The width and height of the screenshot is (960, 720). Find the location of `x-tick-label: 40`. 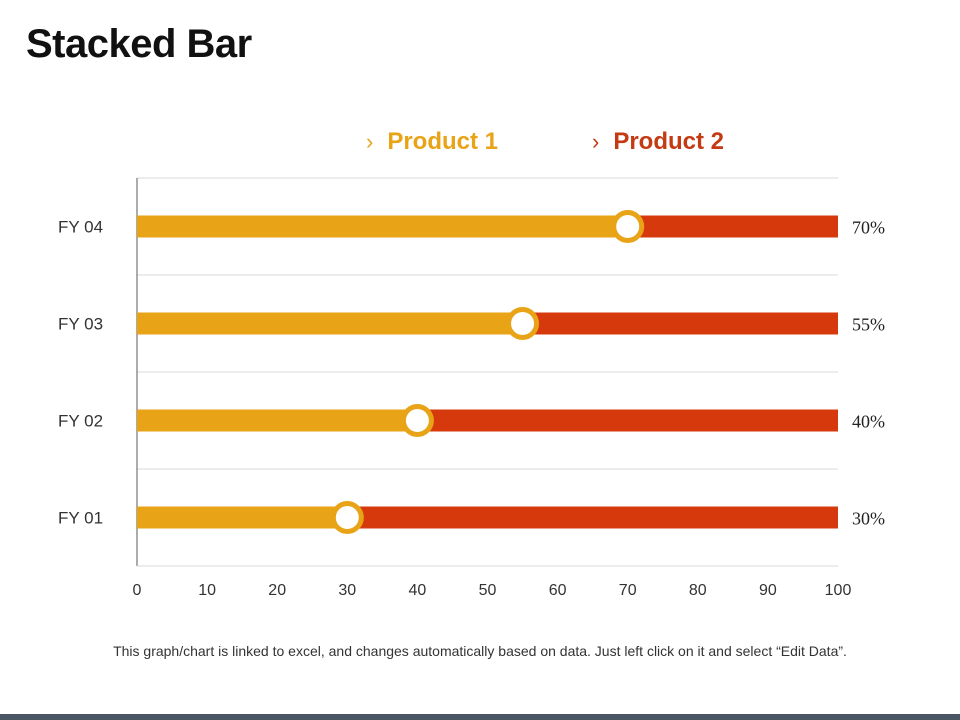

x-tick-label: 40 is located at coordinates (418, 590).